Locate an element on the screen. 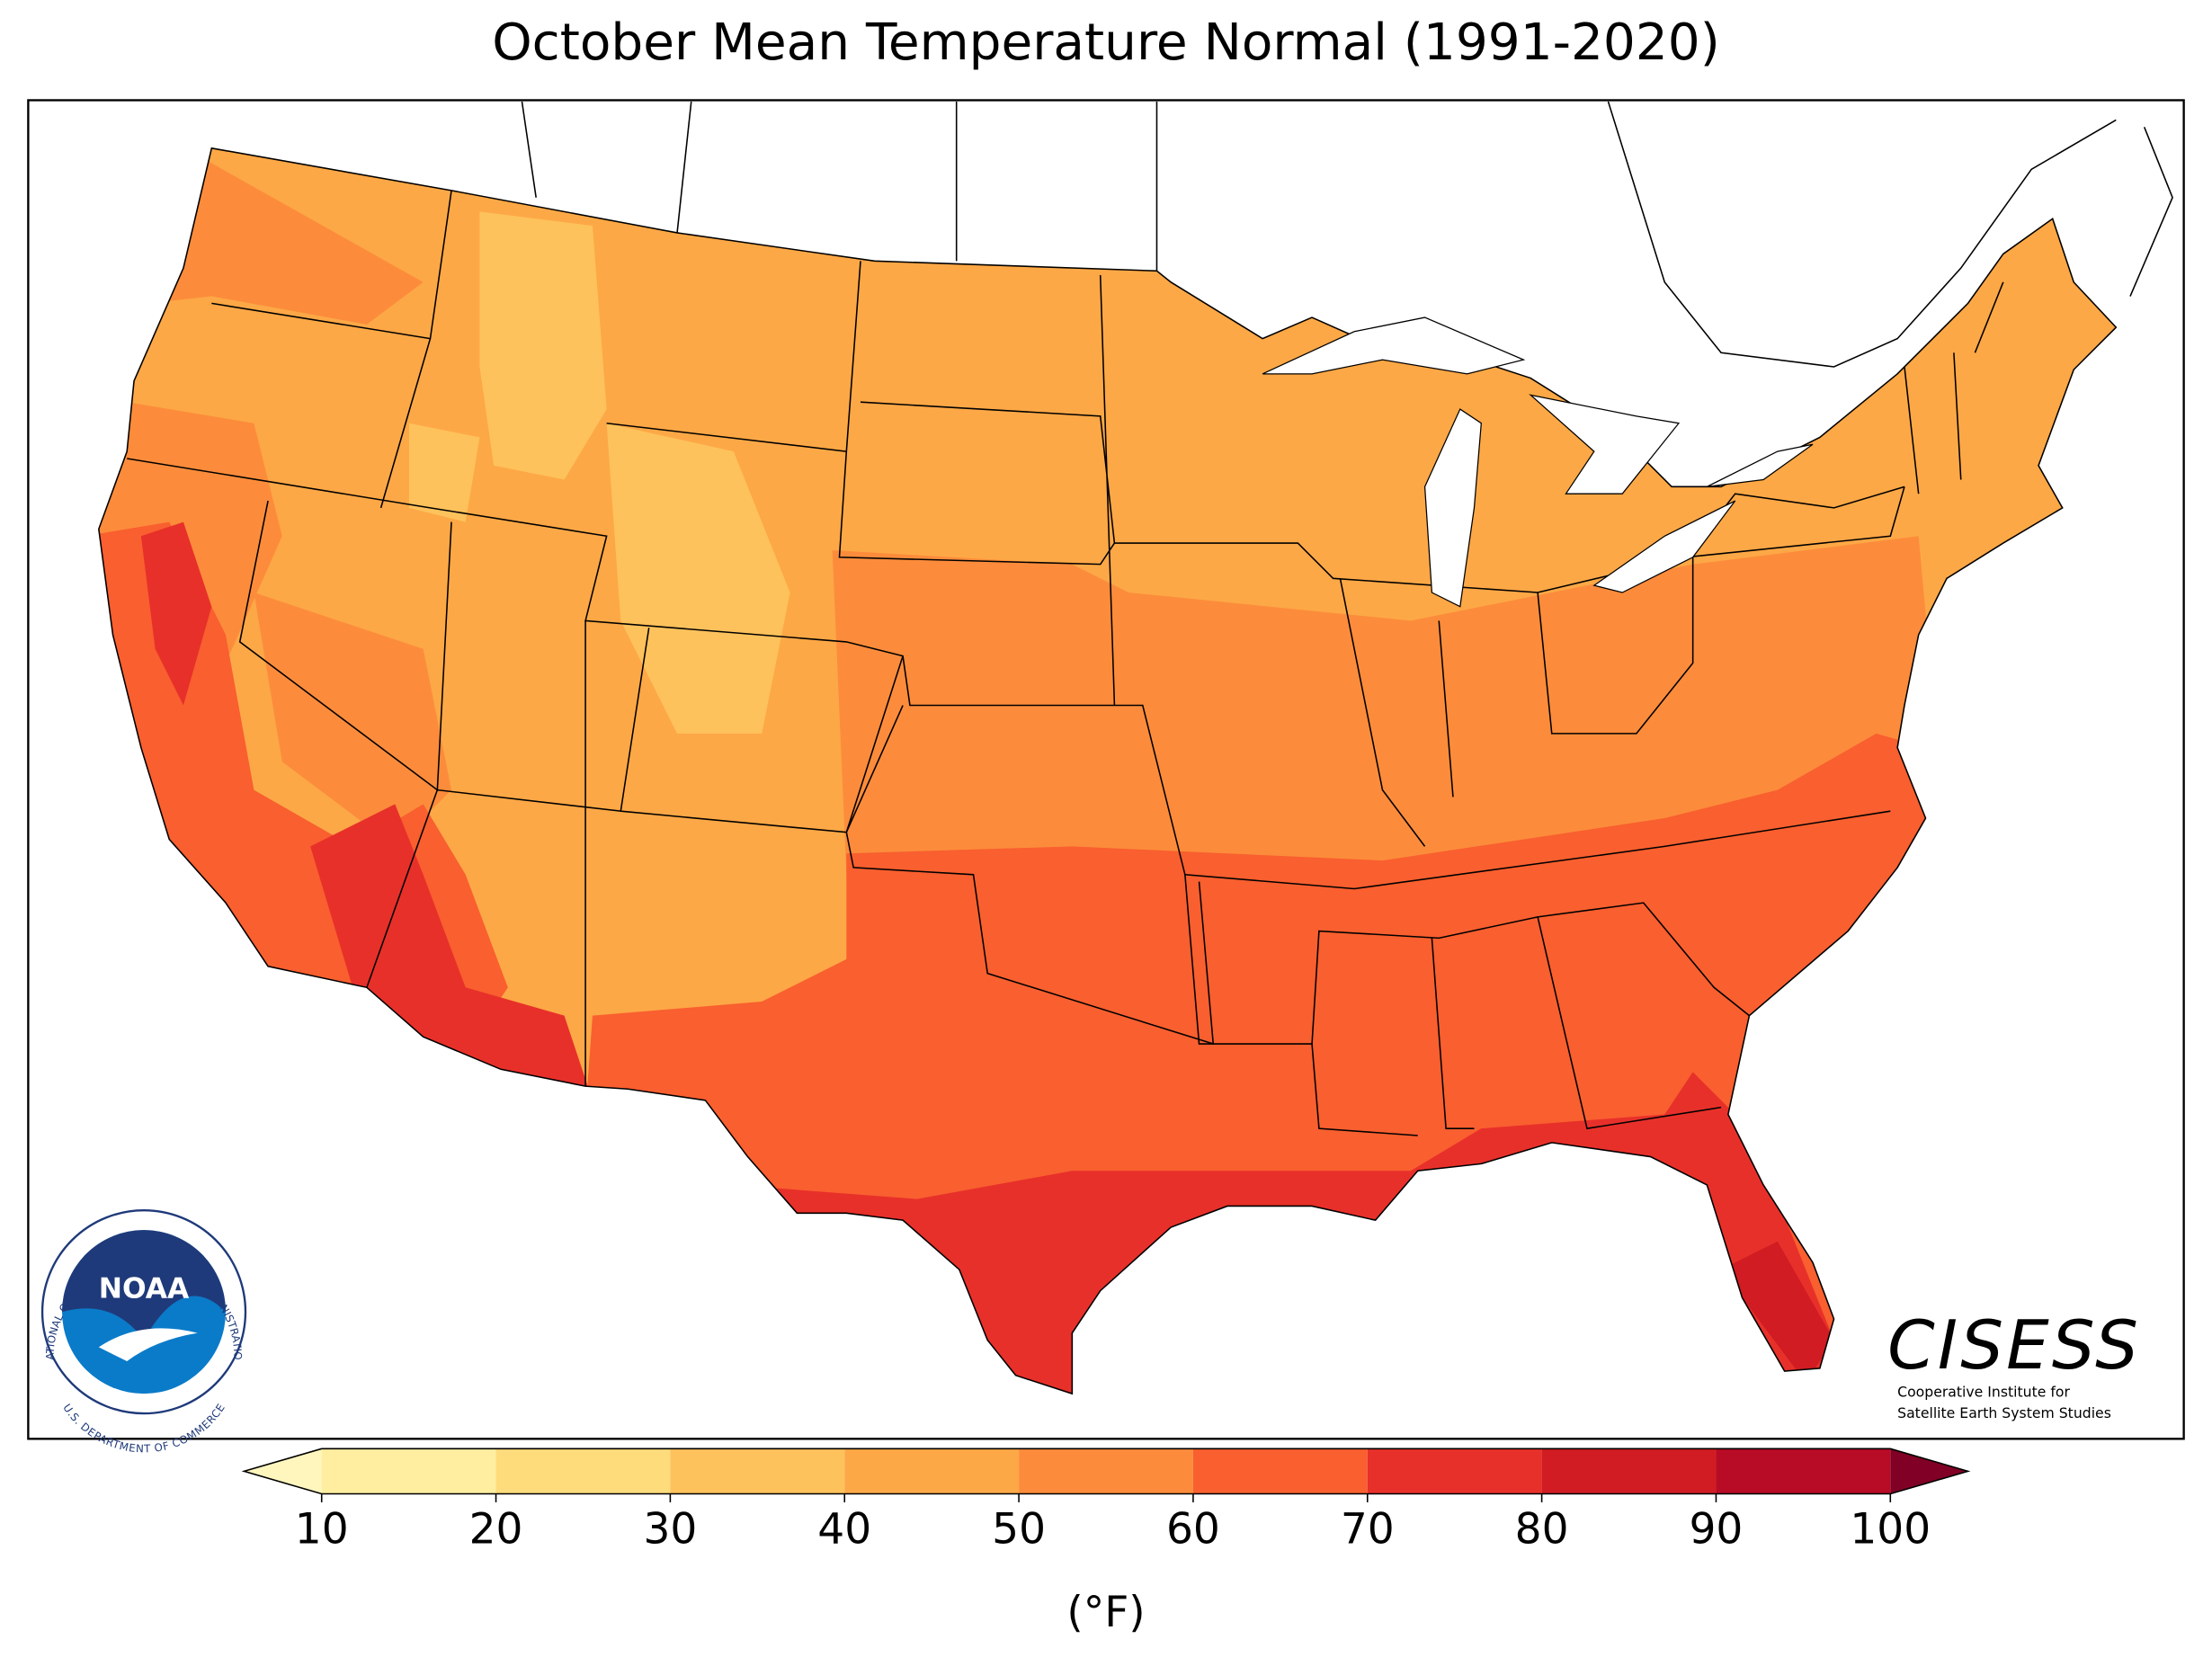 The height and width of the screenshot is (1666, 2212). colorbar-under is located at coordinates (283, 1471).